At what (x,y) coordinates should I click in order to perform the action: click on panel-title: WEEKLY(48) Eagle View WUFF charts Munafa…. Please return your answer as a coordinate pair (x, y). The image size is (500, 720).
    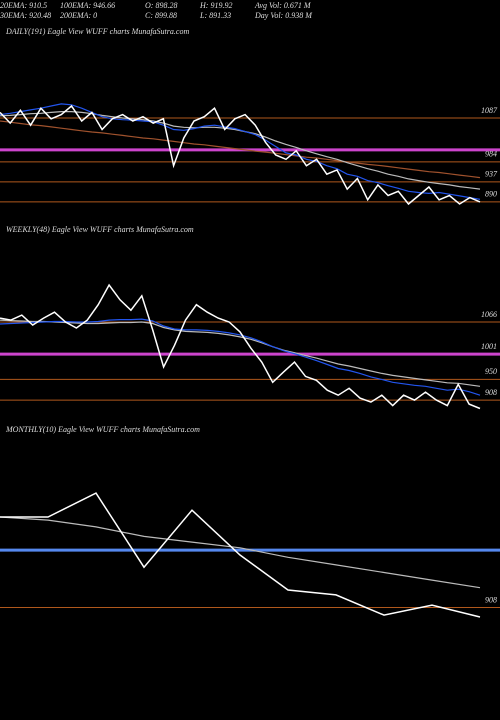
    Looking at the image, I should click on (100, 229).